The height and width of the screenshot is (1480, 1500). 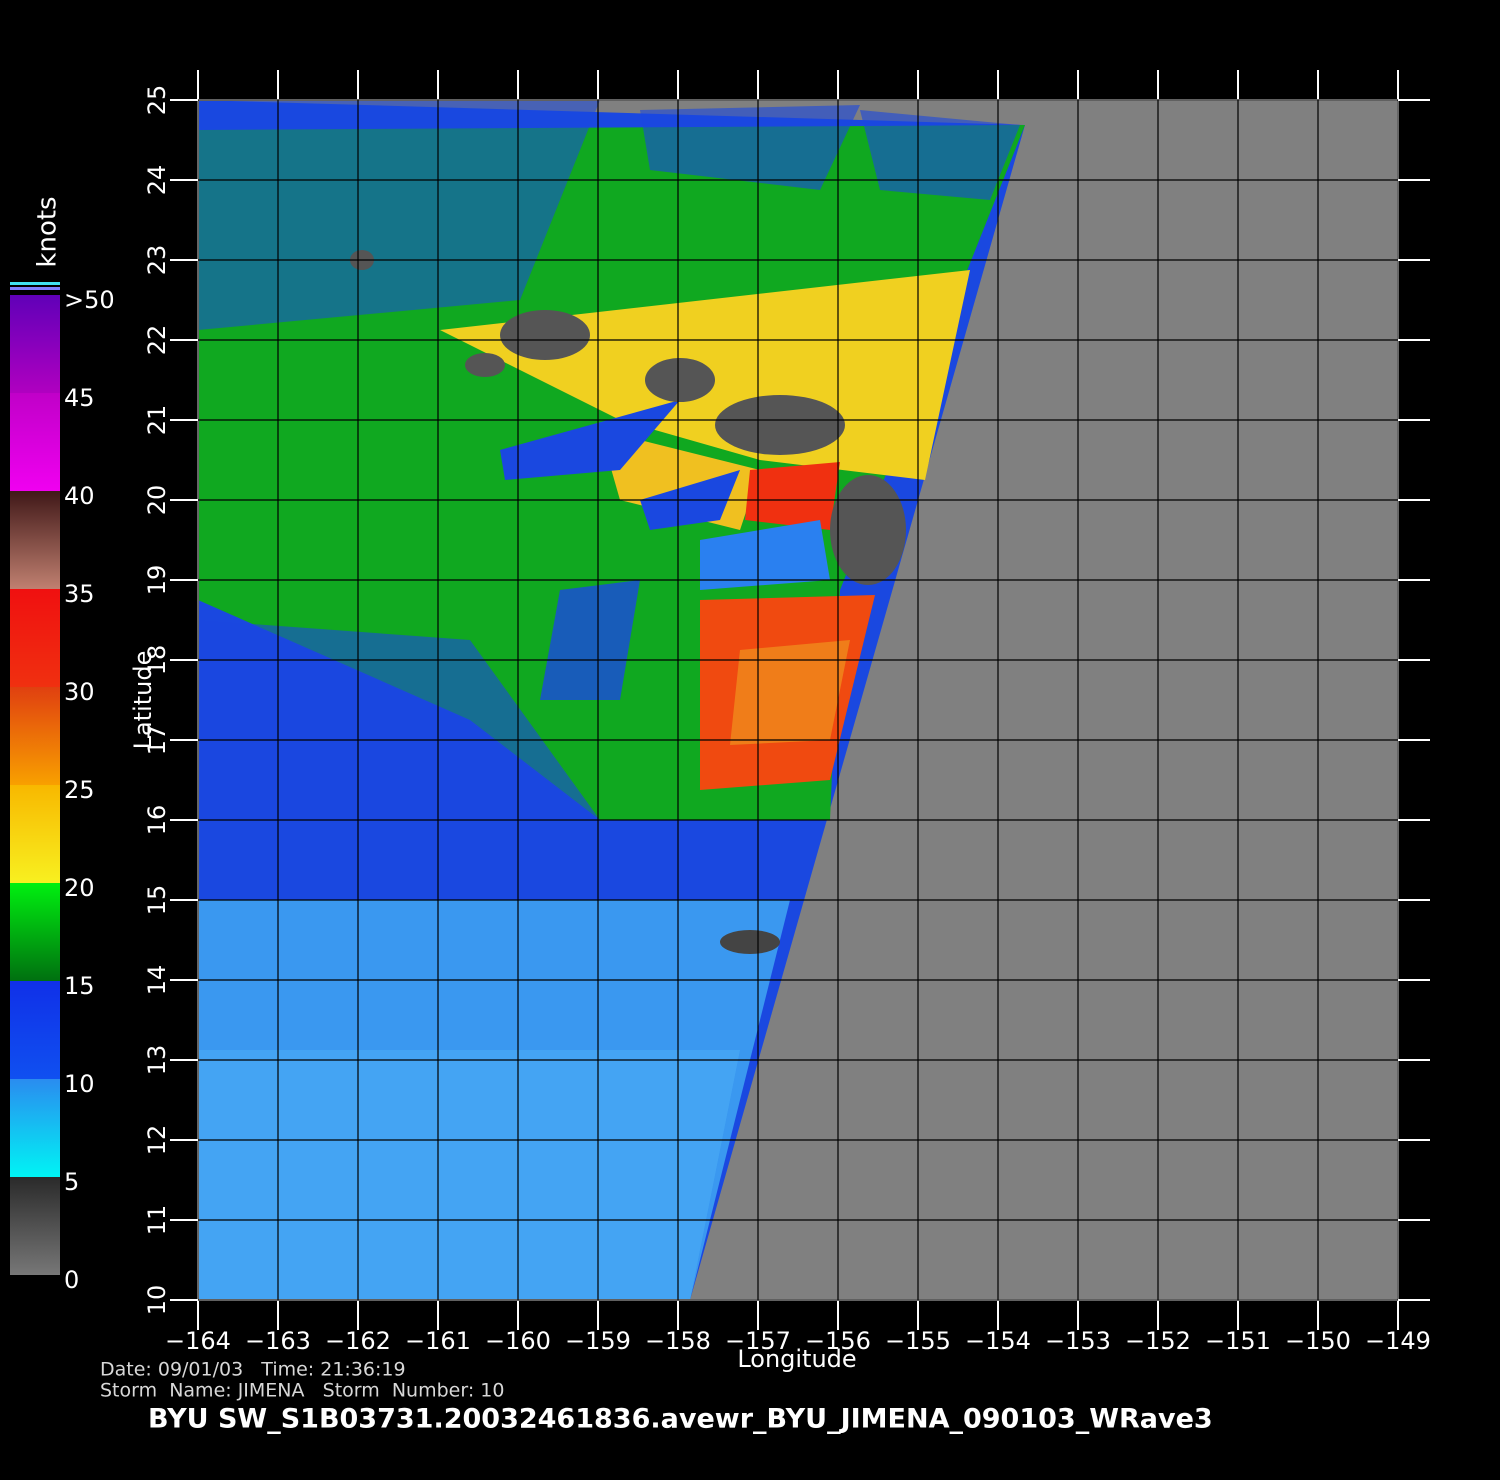 I want to click on colorbar-tick-label: >50, so click(x=89, y=300).